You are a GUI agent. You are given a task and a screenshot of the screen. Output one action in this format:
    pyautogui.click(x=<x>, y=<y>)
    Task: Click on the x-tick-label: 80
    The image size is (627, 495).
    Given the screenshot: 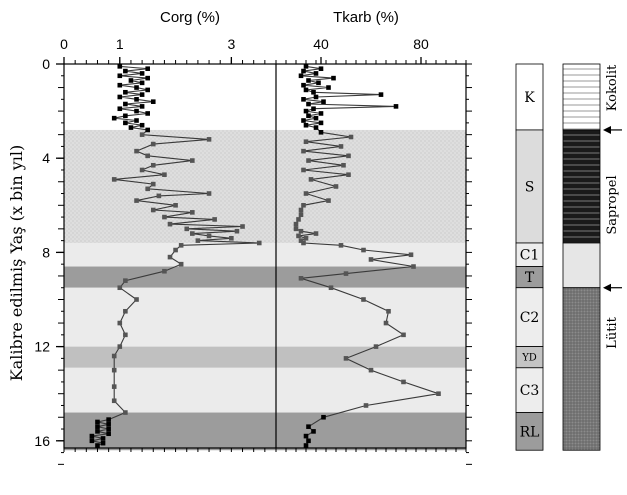 What is the action you would take?
    pyautogui.click(x=421, y=44)
    